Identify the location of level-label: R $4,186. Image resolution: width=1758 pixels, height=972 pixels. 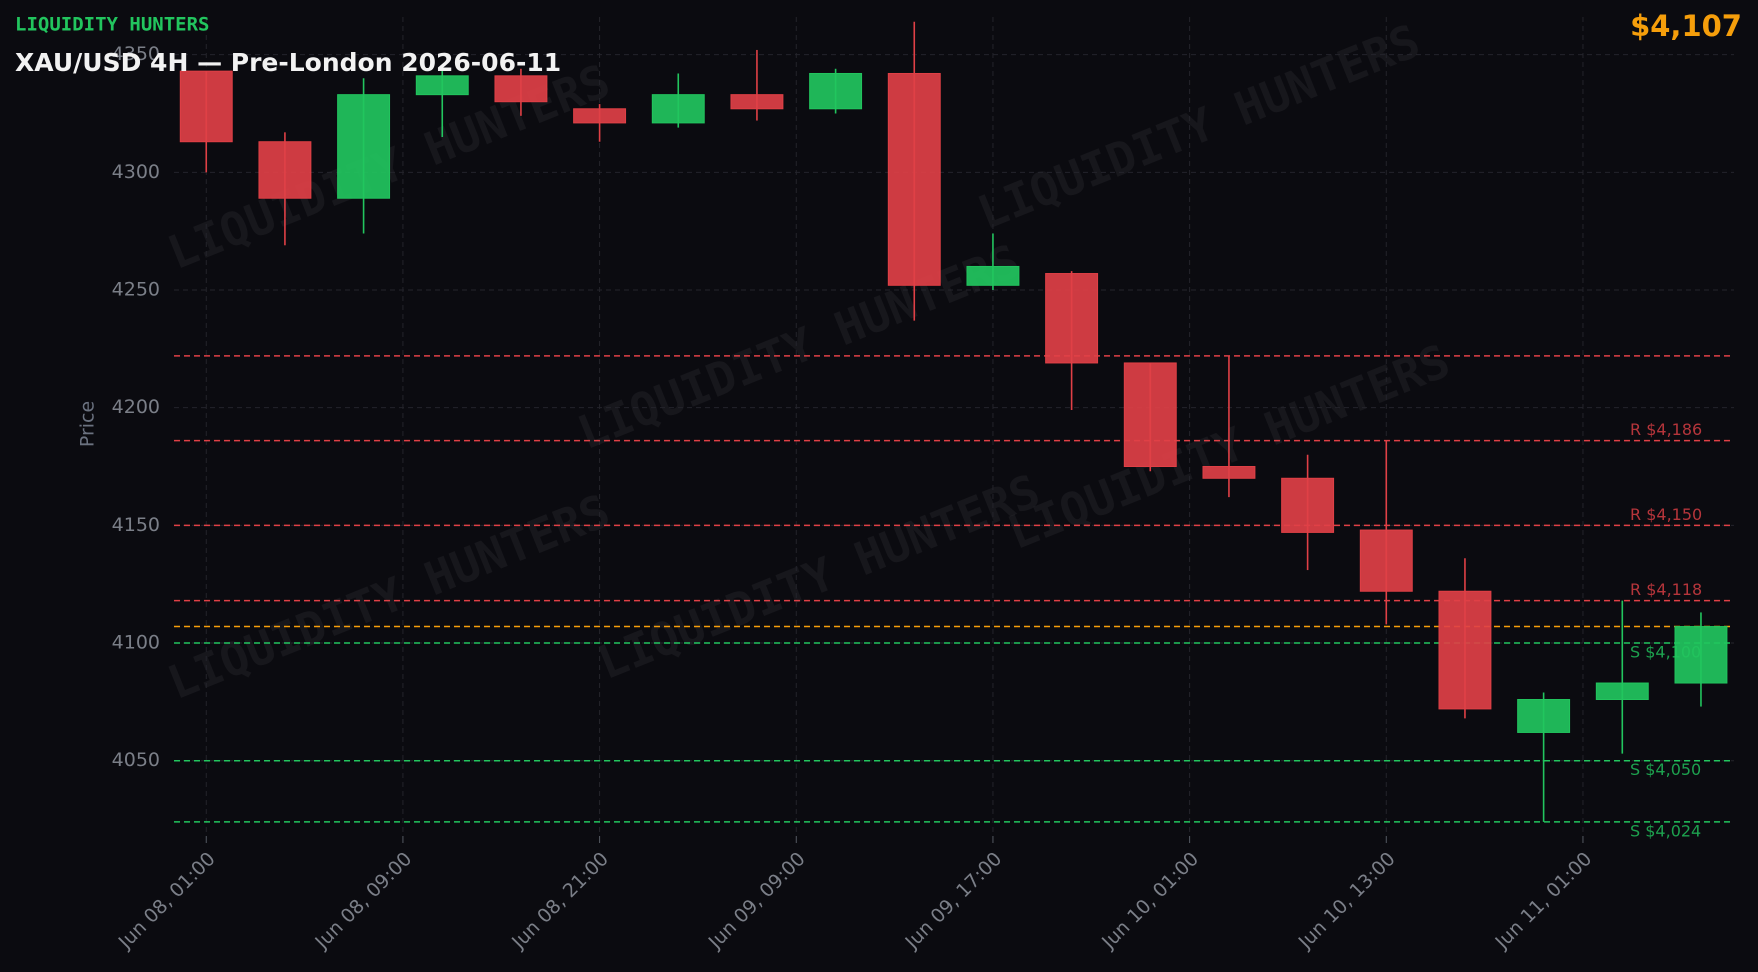
(1666, 429).